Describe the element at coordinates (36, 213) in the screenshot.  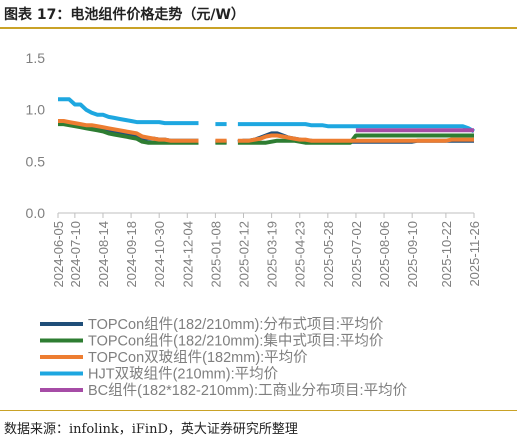
I see `y-tick-label: 0.0` at that location.